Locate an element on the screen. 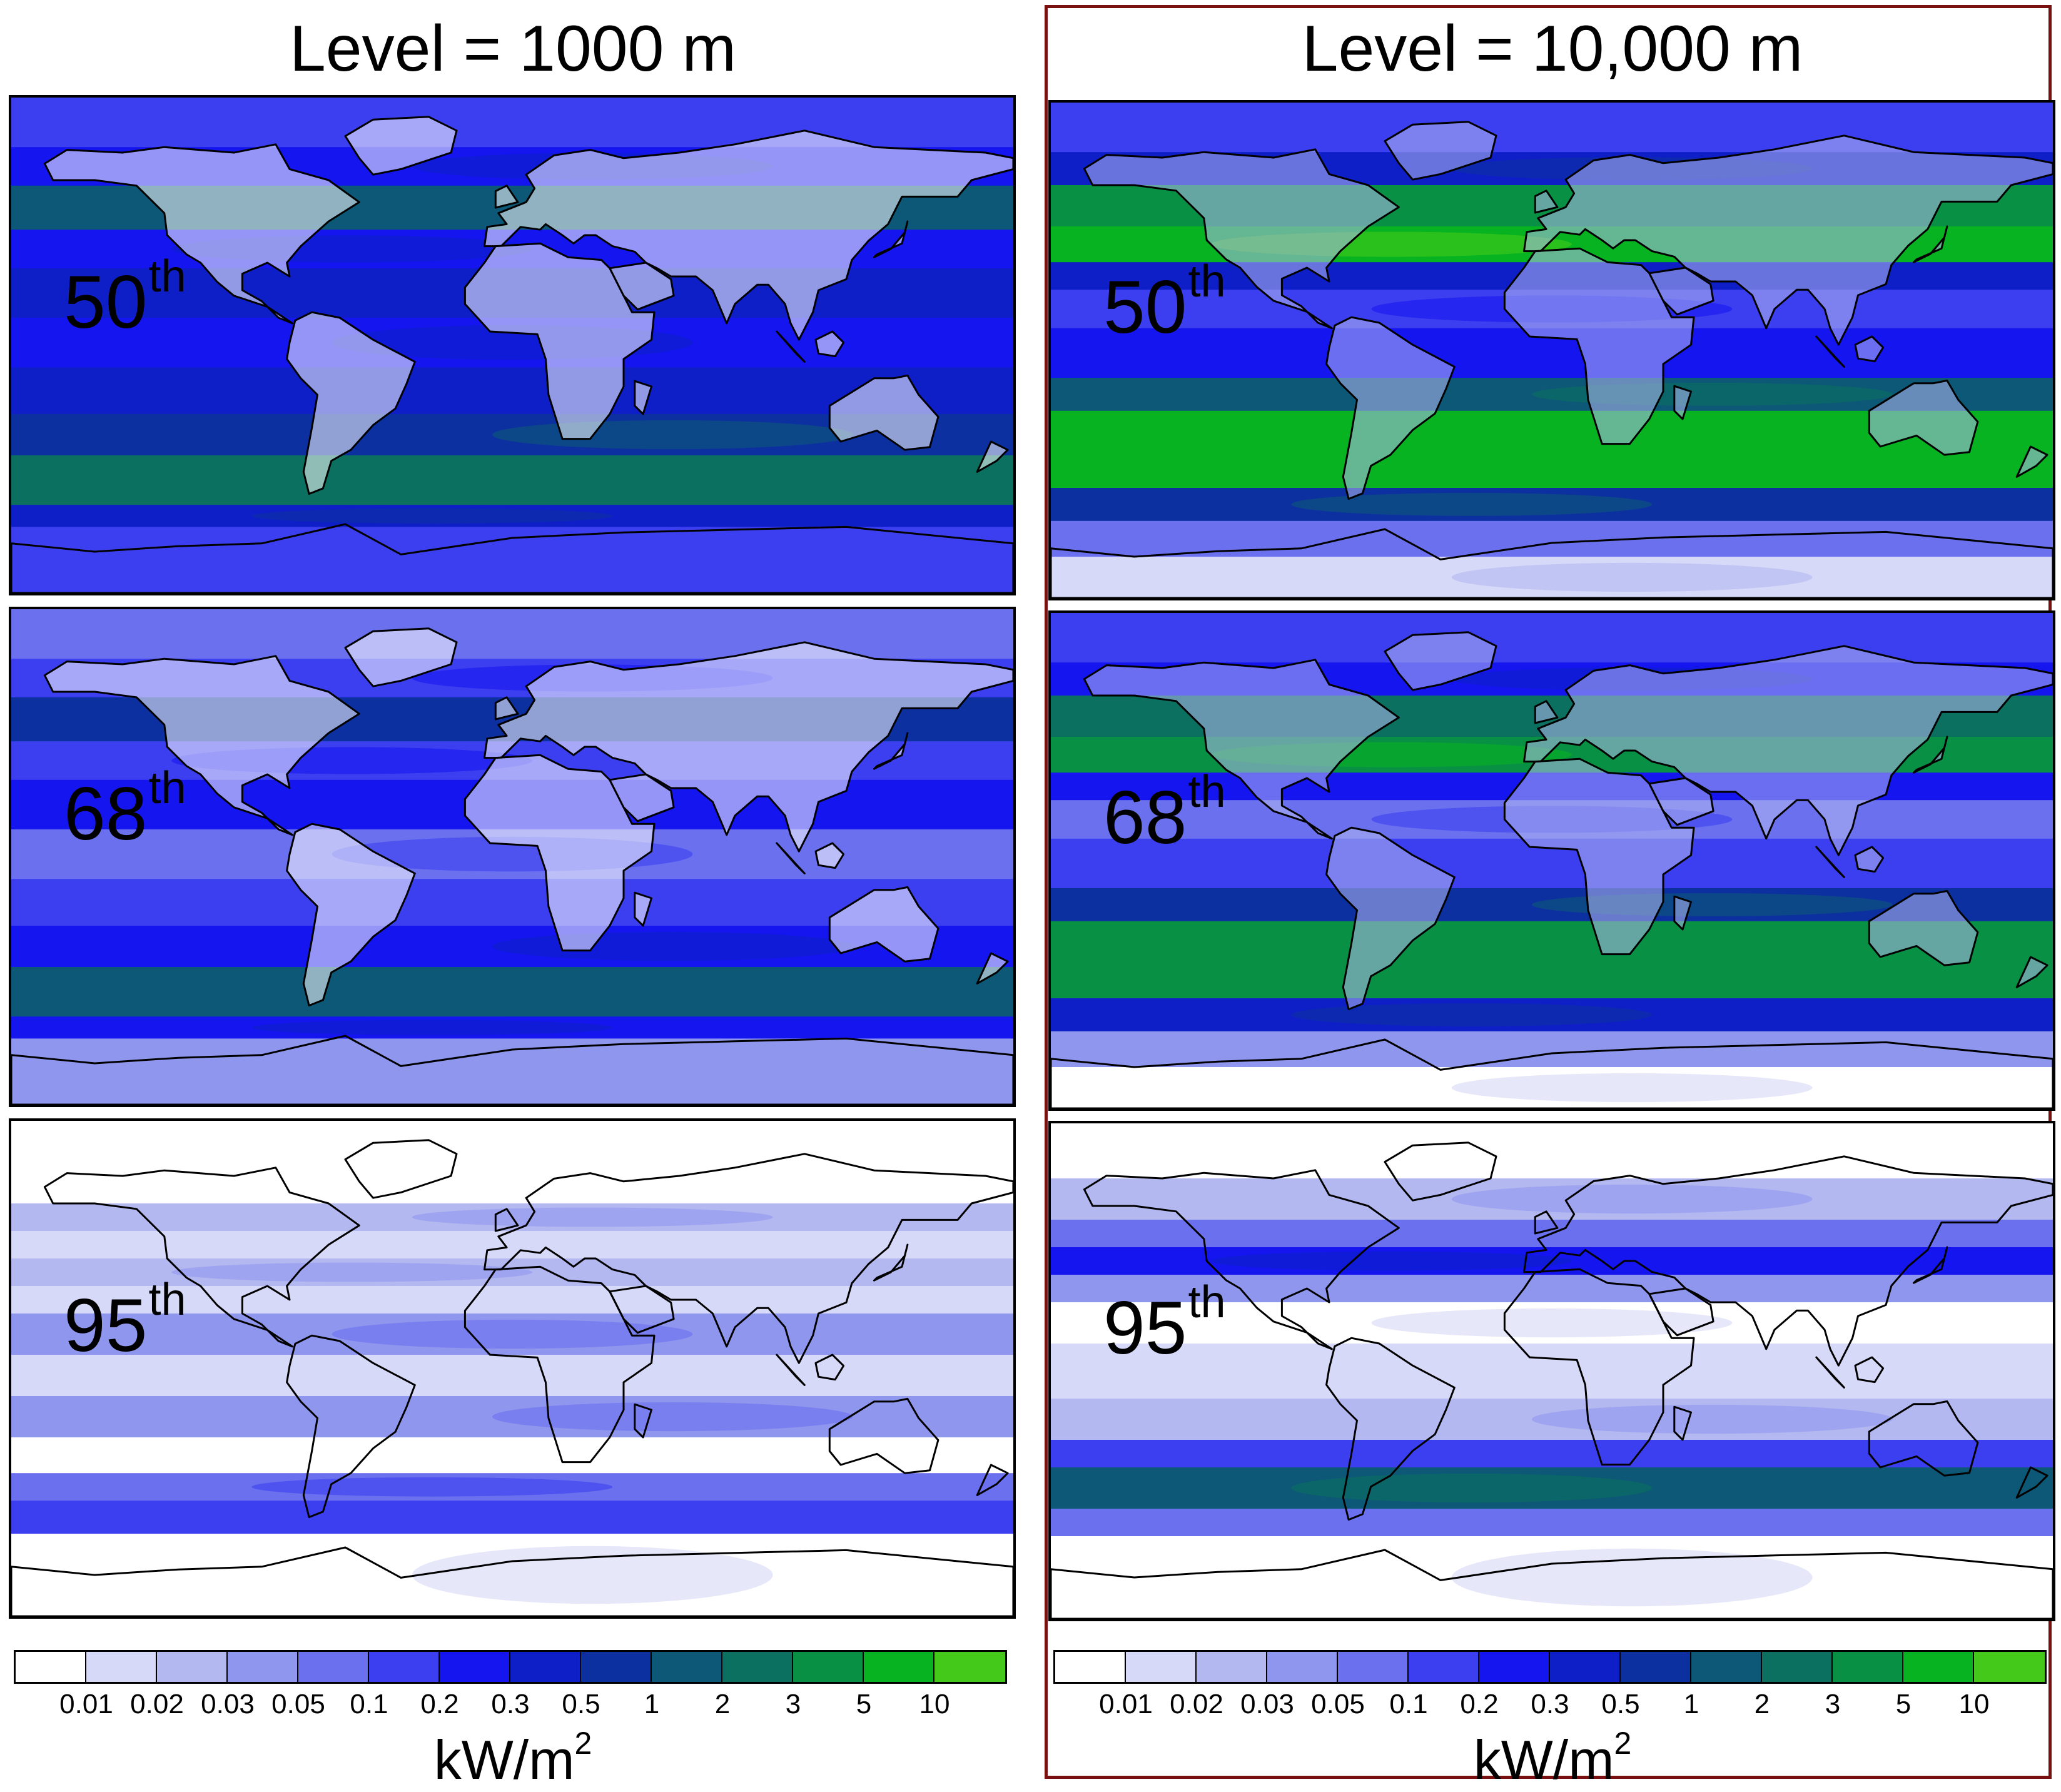  map-panel-50th-1000m: 50th is located at coordinates (512, 345).